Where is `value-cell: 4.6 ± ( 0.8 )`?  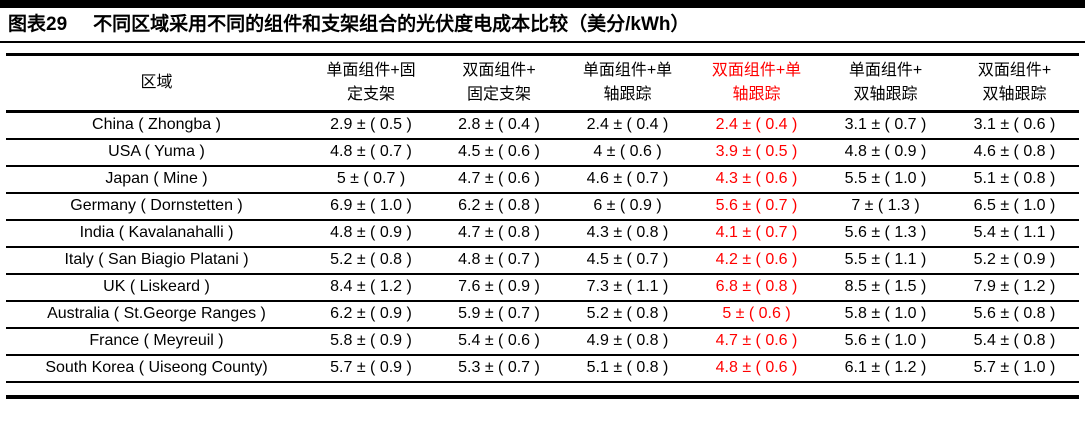 value-cell: 4.6 ± ( 0.8 ) is located at coordinates (1014, 151).